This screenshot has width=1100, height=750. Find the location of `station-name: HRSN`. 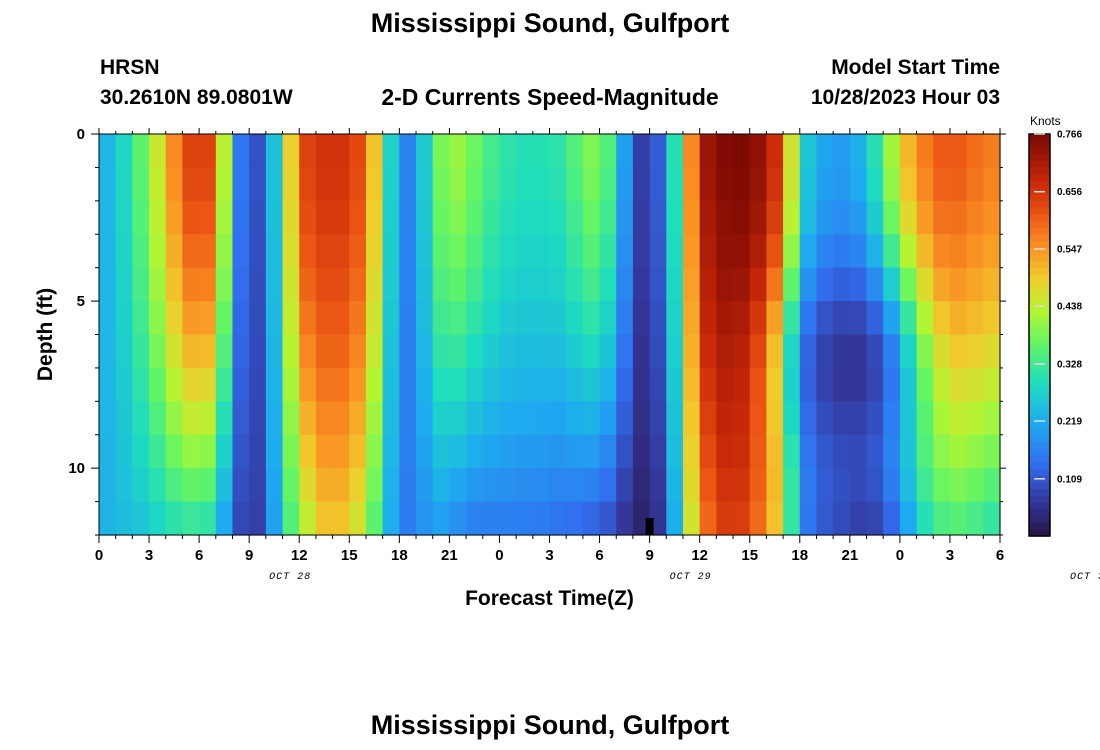

station-name: HRSN is located at coordinates (130, 67).